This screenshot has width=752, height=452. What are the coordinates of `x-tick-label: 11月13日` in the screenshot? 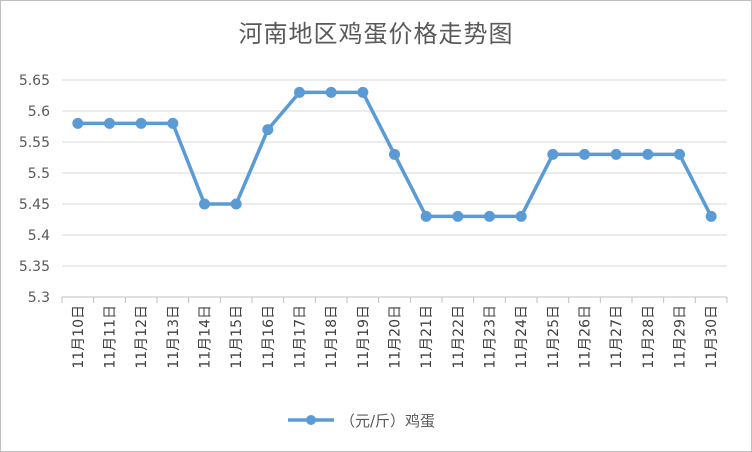 It's located at (174, 337).